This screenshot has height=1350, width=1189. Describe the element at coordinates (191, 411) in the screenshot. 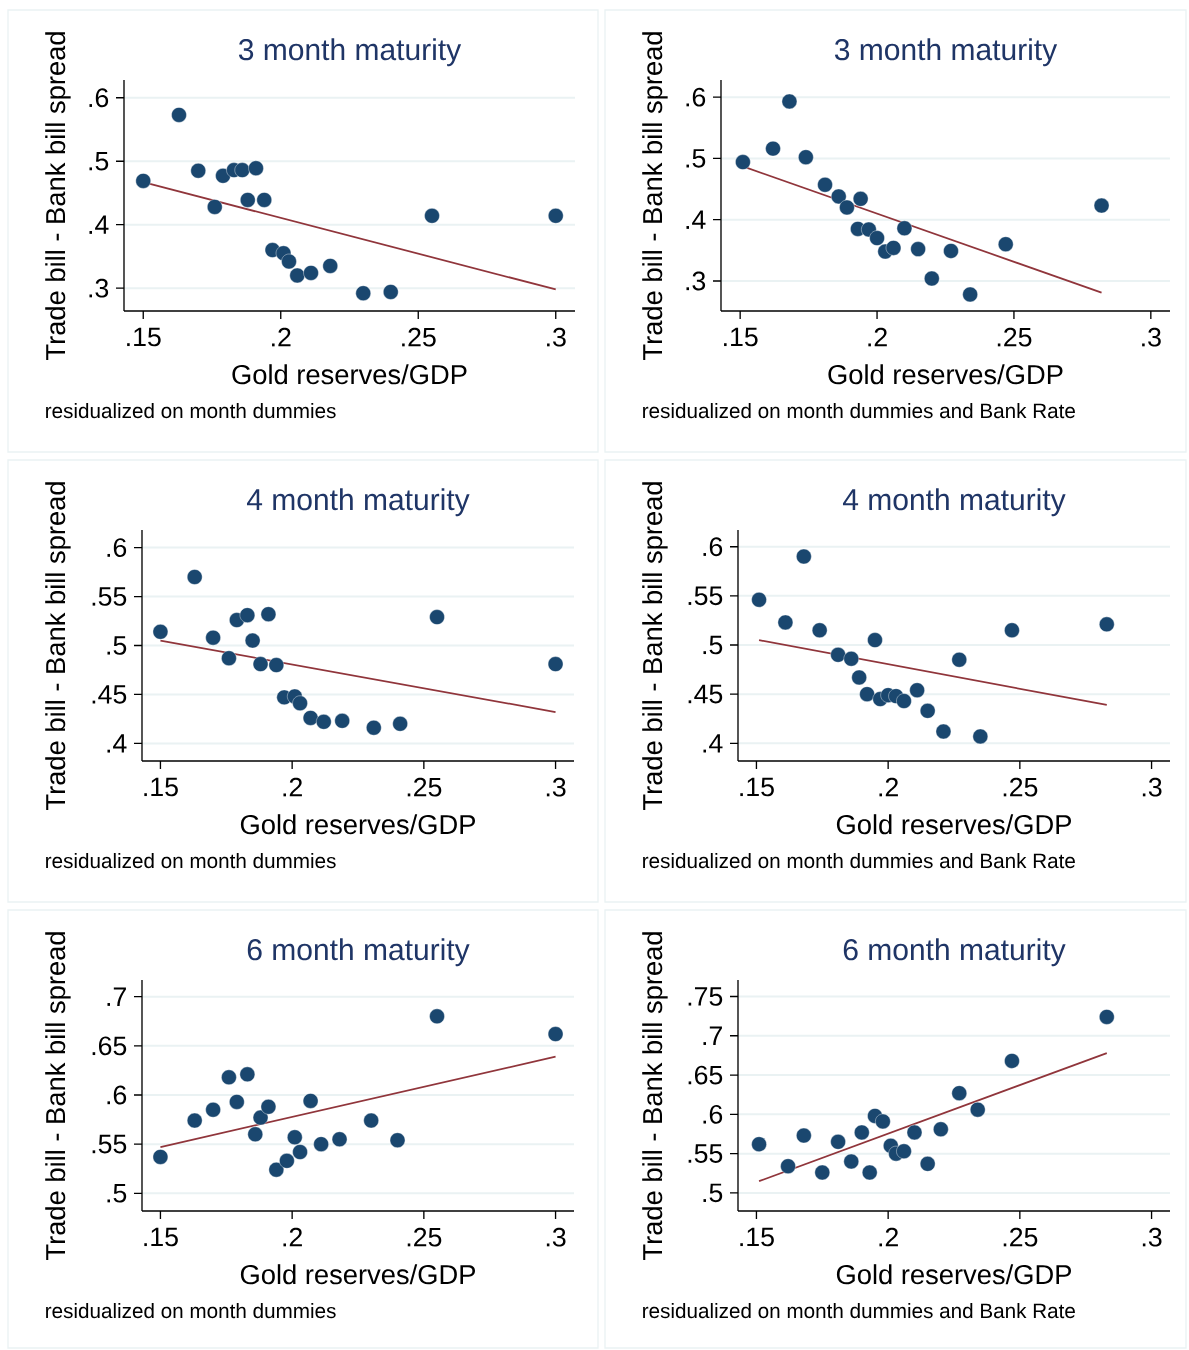

I see `text: residualized on month dummies` at that location.